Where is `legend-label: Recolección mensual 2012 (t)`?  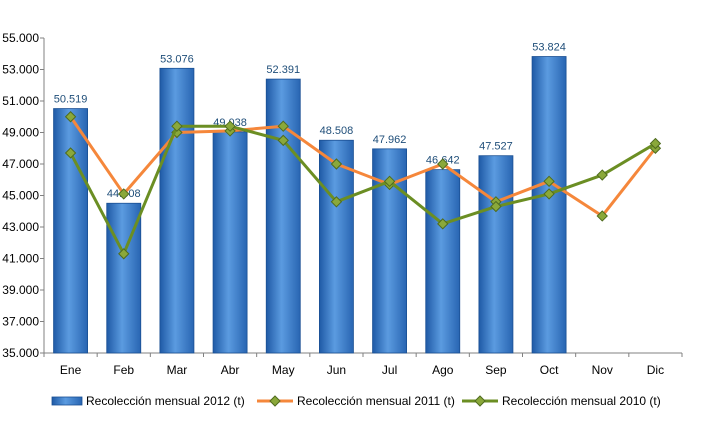
legend-label: Recolección mensual 2012 (t) is located at coordinates (165, 401).